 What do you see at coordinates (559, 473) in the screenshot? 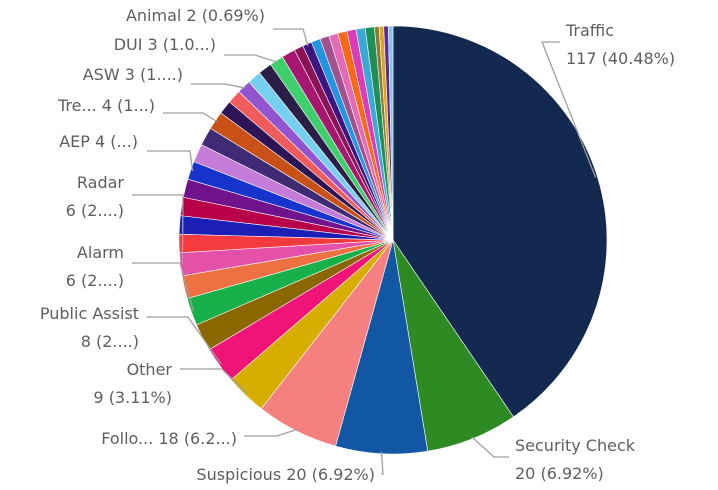
I see `data-label-line: 20 (6.92%)` at bounding box center [559, 473].